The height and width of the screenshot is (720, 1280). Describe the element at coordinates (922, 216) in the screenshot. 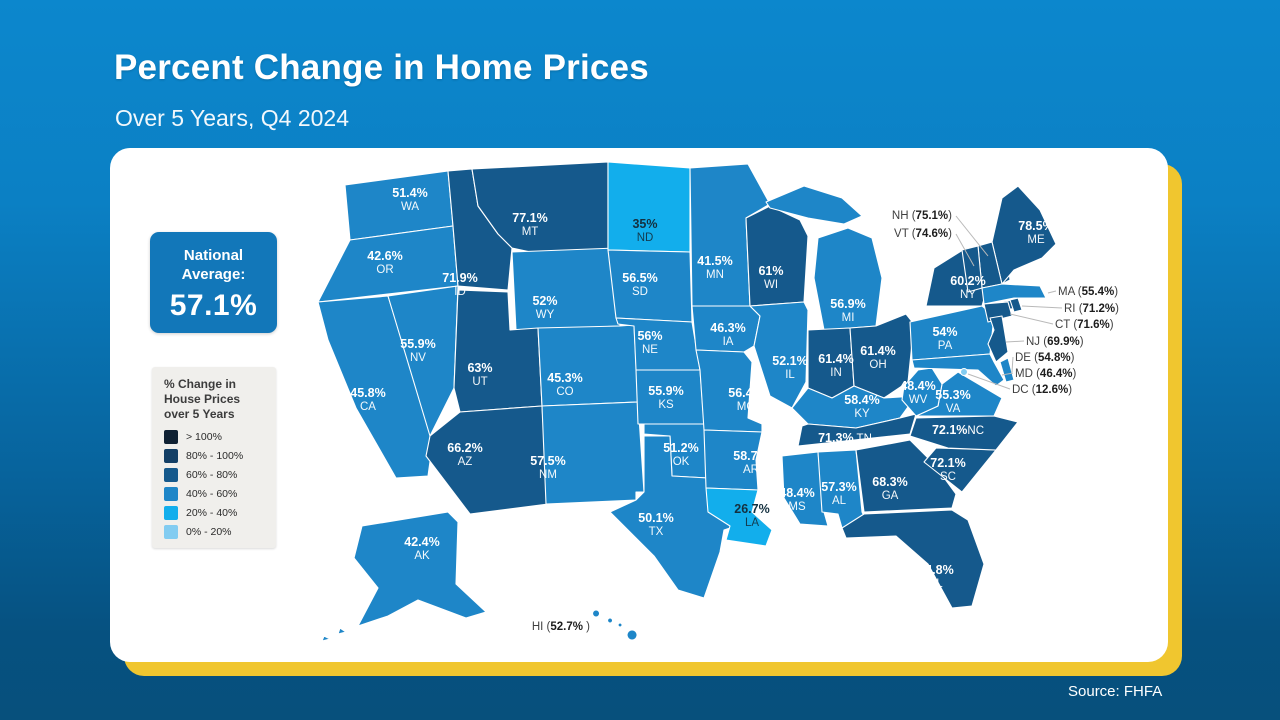

I see `callout-nh: NH (75.1%)` at that location.